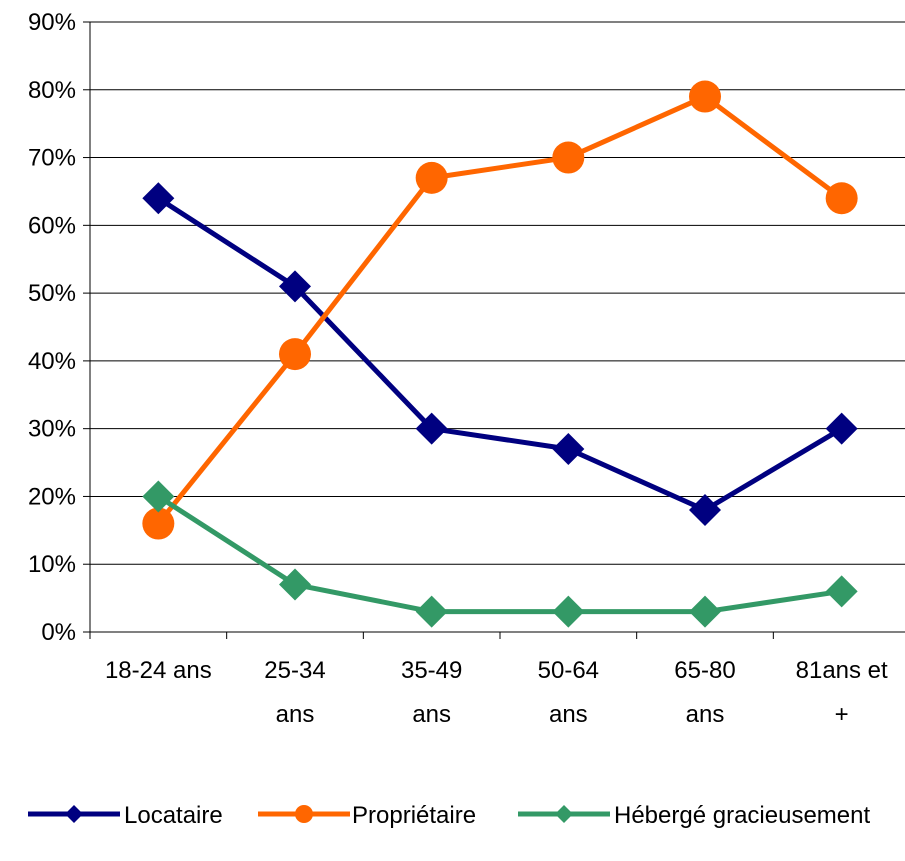 The width and height of the screenshot is (905, 861). I want to click on y-axis-tick-labels: 0% 10% 20% 30% 40% 50% 60% 70% 80% 90%, so click(52, 327).